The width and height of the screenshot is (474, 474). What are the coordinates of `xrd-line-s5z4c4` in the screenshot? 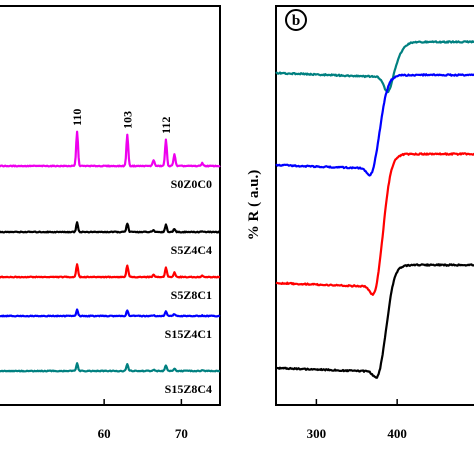 It's located at (110, 227).